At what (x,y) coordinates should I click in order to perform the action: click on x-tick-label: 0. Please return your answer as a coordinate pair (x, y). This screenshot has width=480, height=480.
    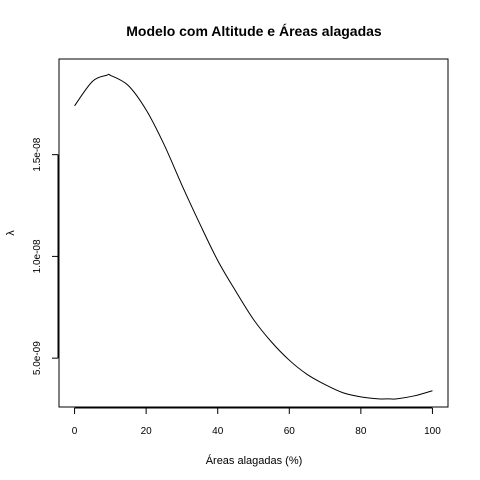
    Looking at the image, I should click on (75, 431).